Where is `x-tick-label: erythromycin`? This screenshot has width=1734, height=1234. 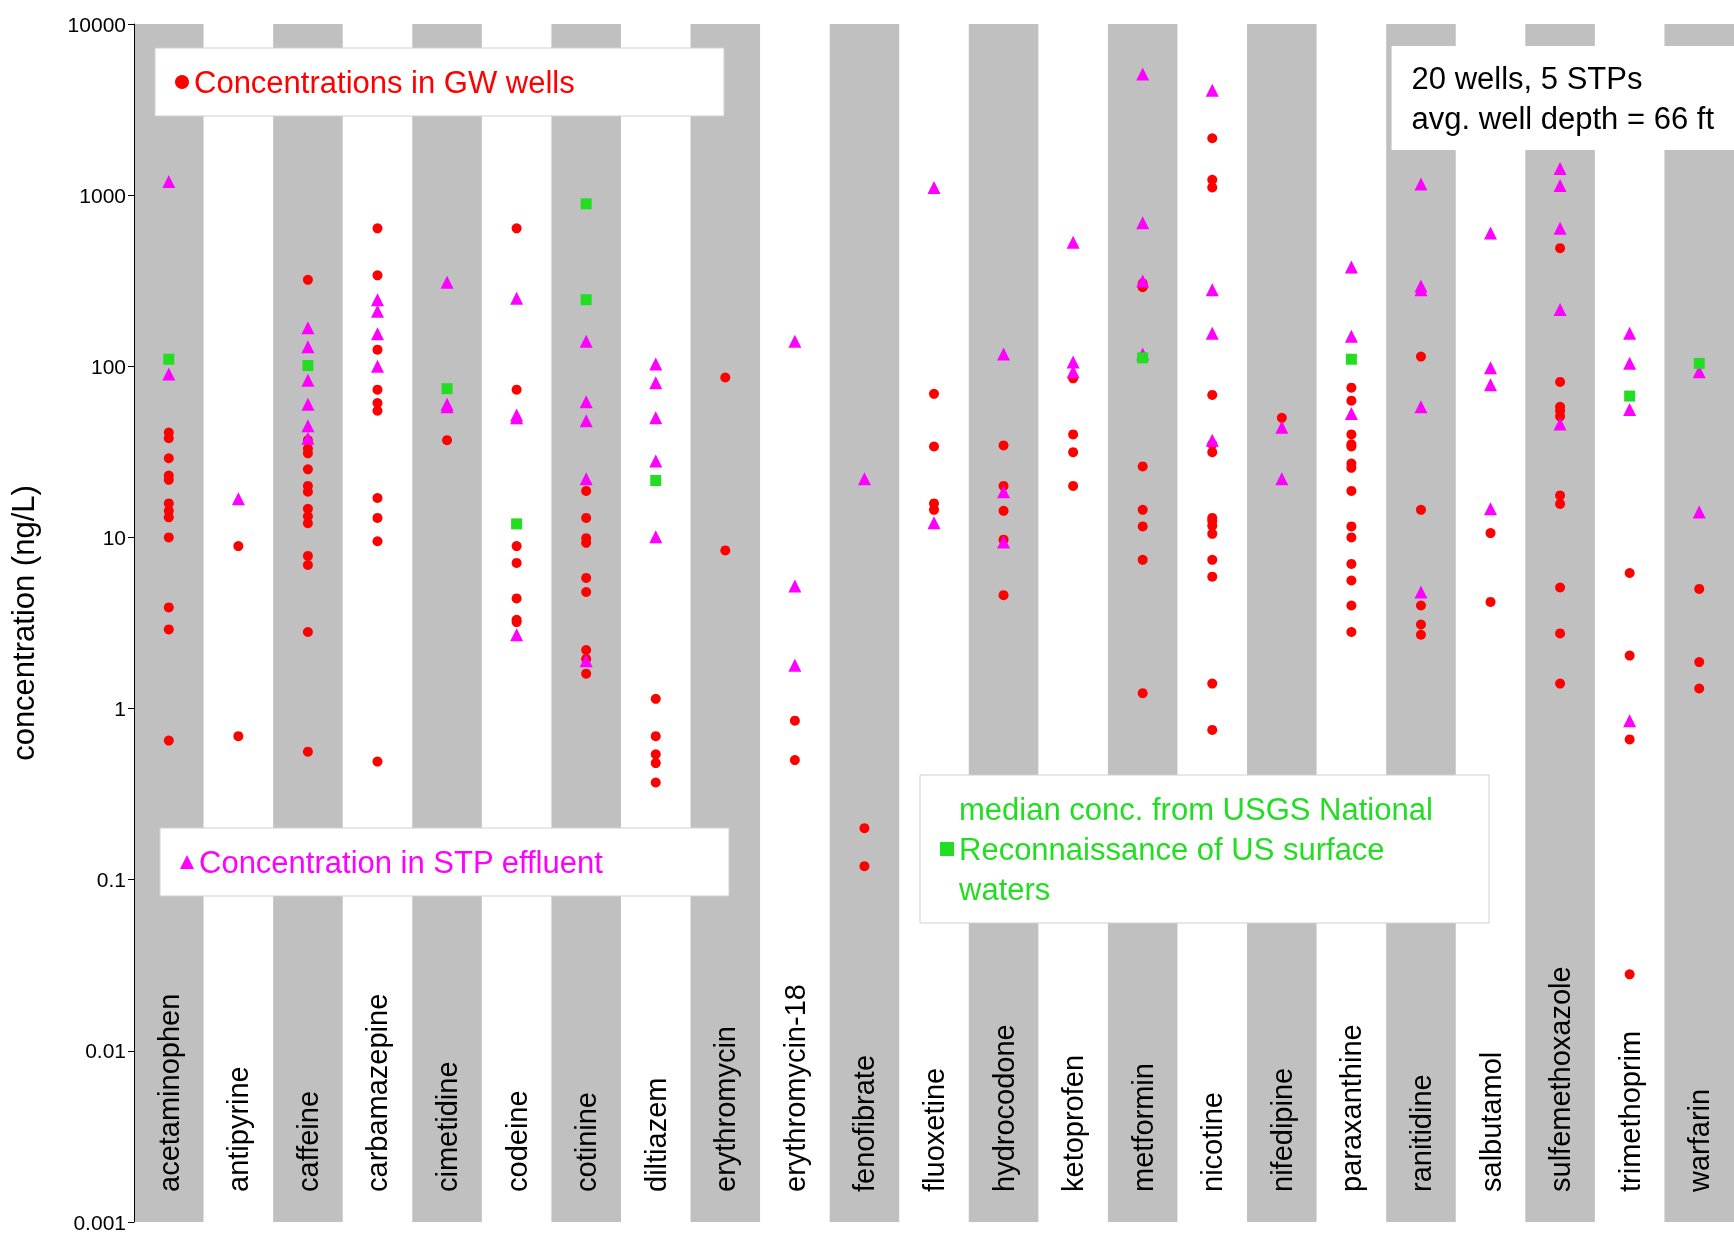 x-tick-label: erythromycin is located at coordinates (725, 1109).